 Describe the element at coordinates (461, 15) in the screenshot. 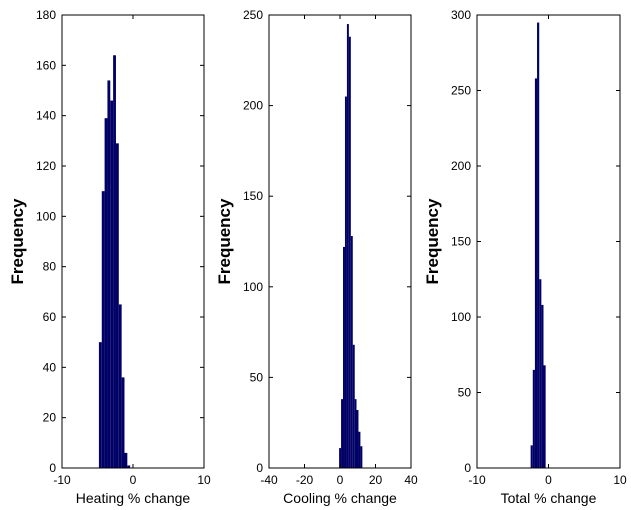

I see `y-tick-label: 300` at that location.